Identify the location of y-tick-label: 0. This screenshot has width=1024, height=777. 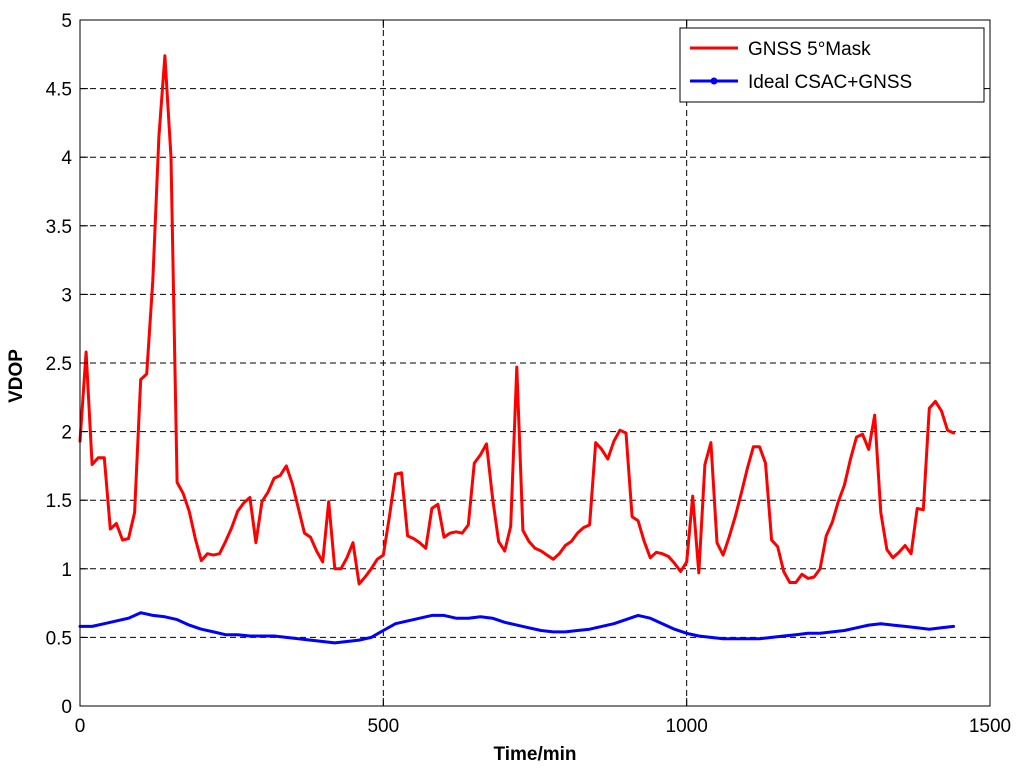
(66, 707).